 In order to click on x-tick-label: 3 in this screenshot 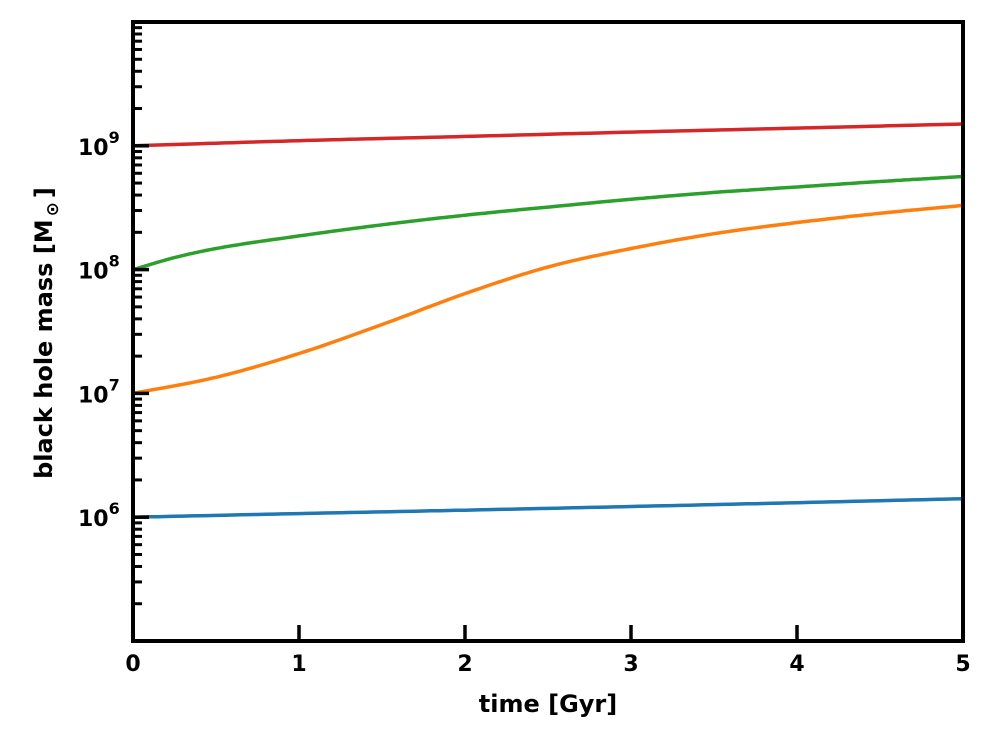, I will do `click(630, 664)`.